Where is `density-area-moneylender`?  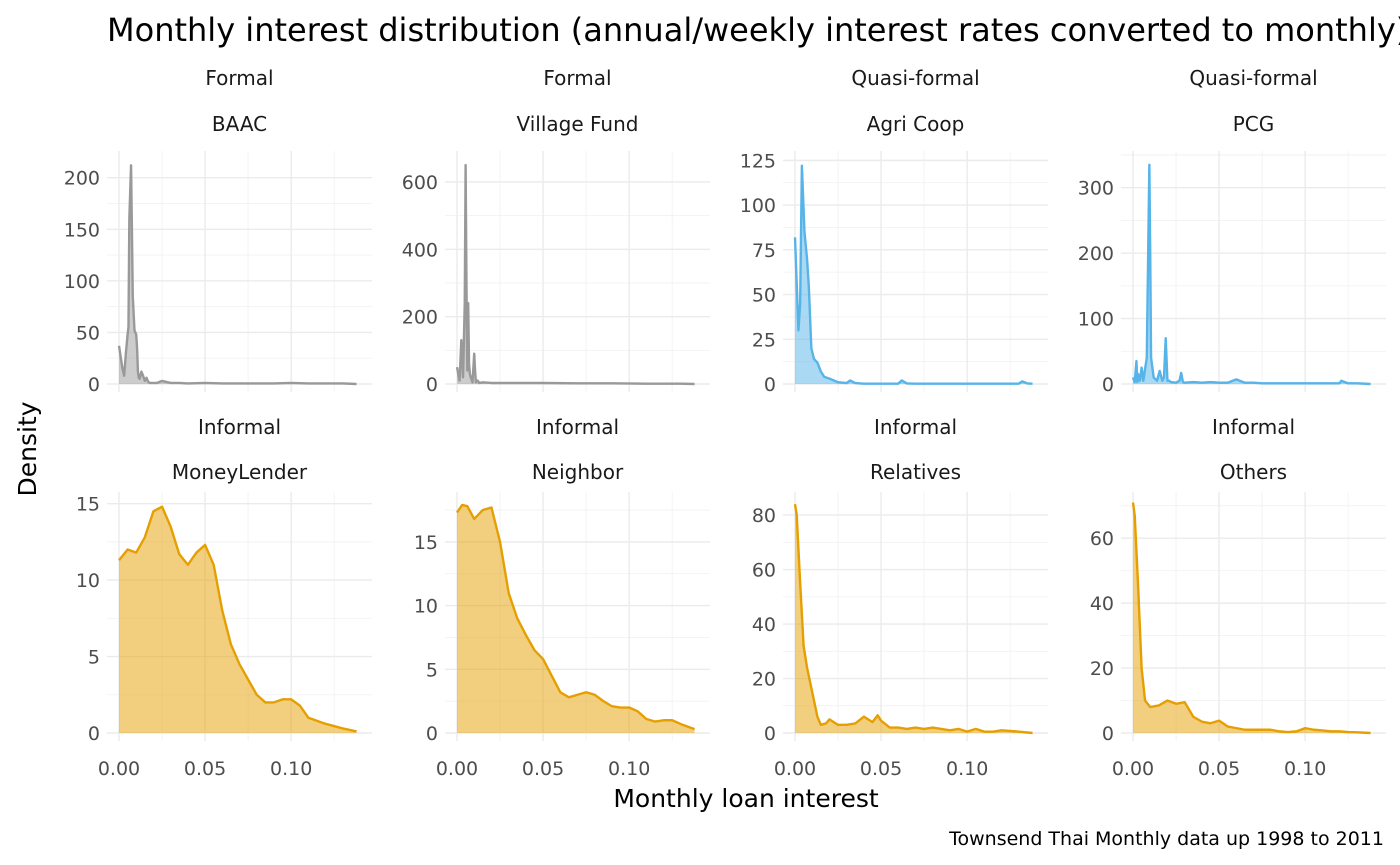
density-area-moneylender is located at coordinates (238, 619).